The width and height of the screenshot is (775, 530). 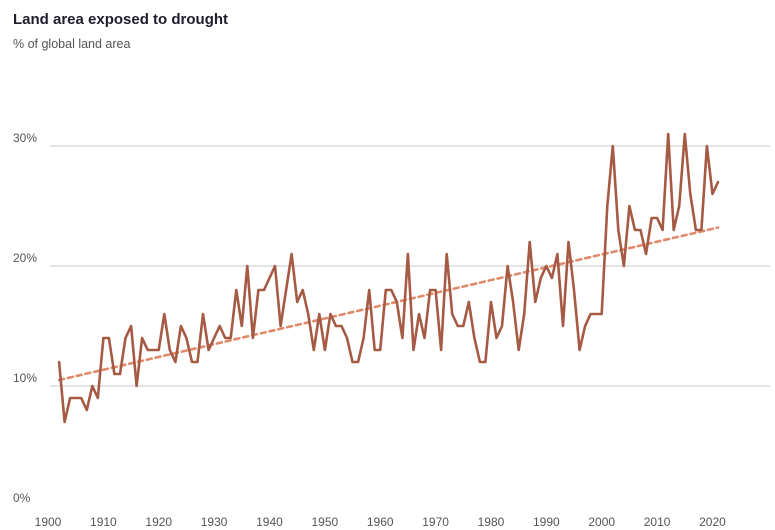 I want to click on x-tick-label-1910: 1910, so click(x=103, y=522).